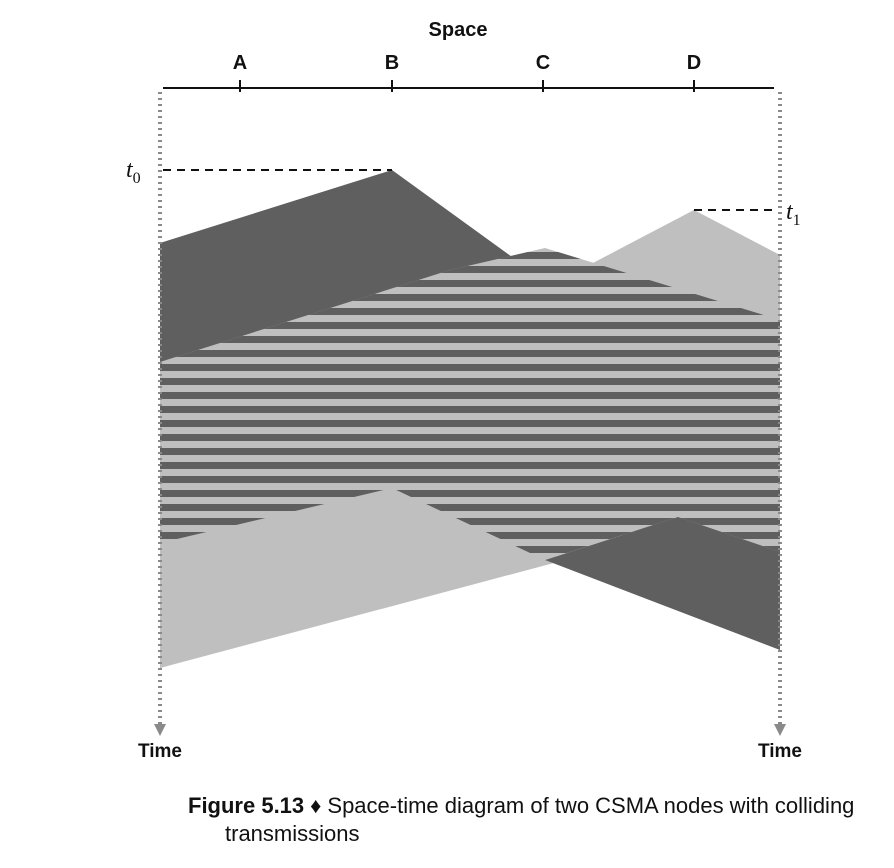 The height and width of the screenshot is (868, 894). I want to click on caption-text-line2: transmissions, so click(292, 833).